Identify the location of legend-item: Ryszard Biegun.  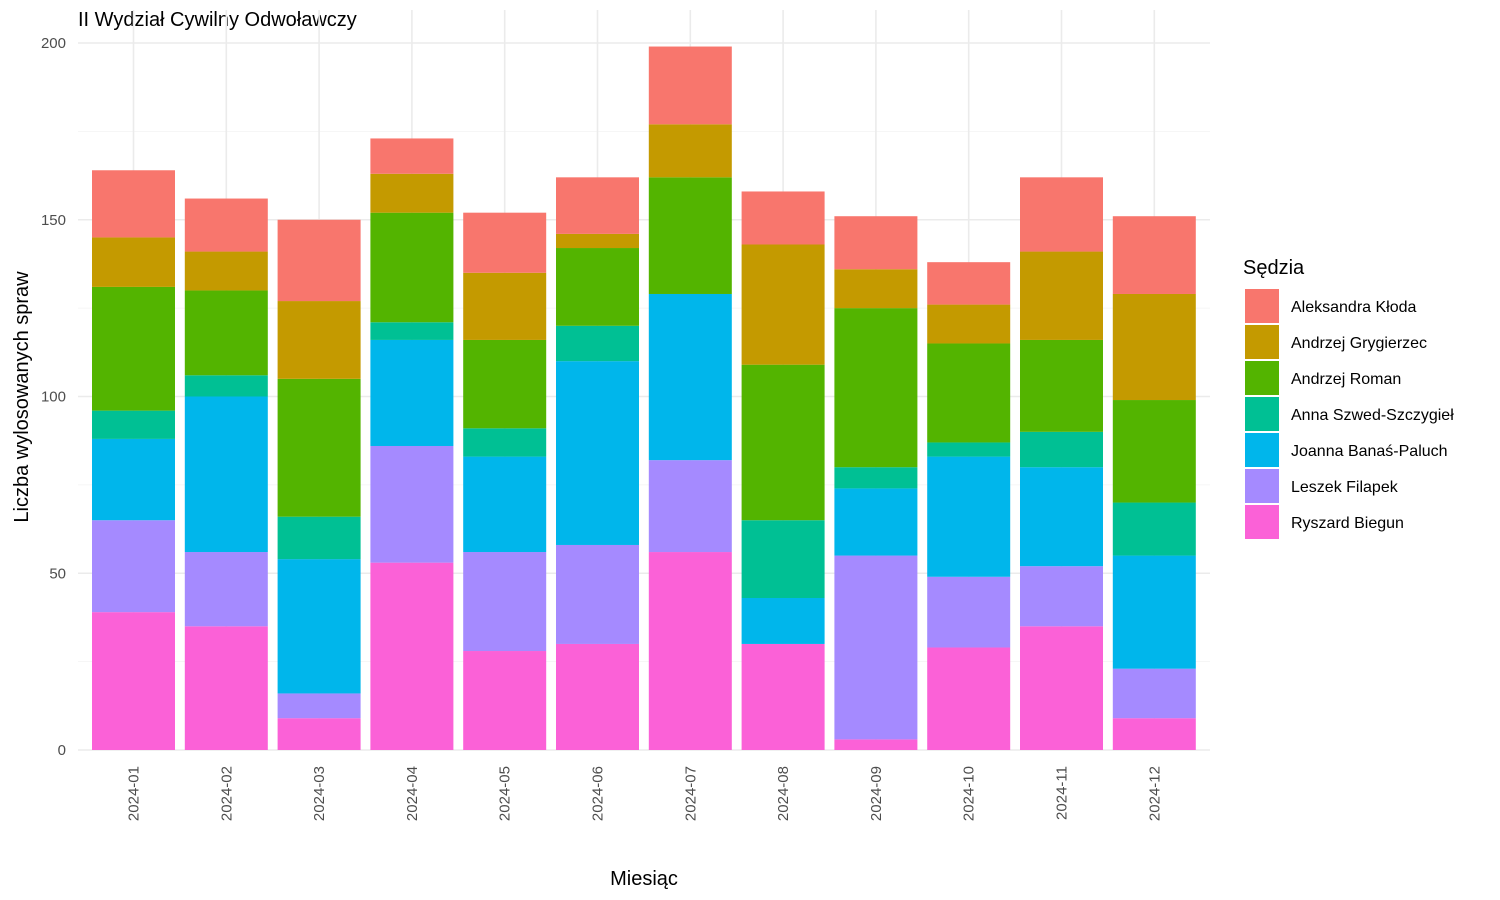
(1324, 522).